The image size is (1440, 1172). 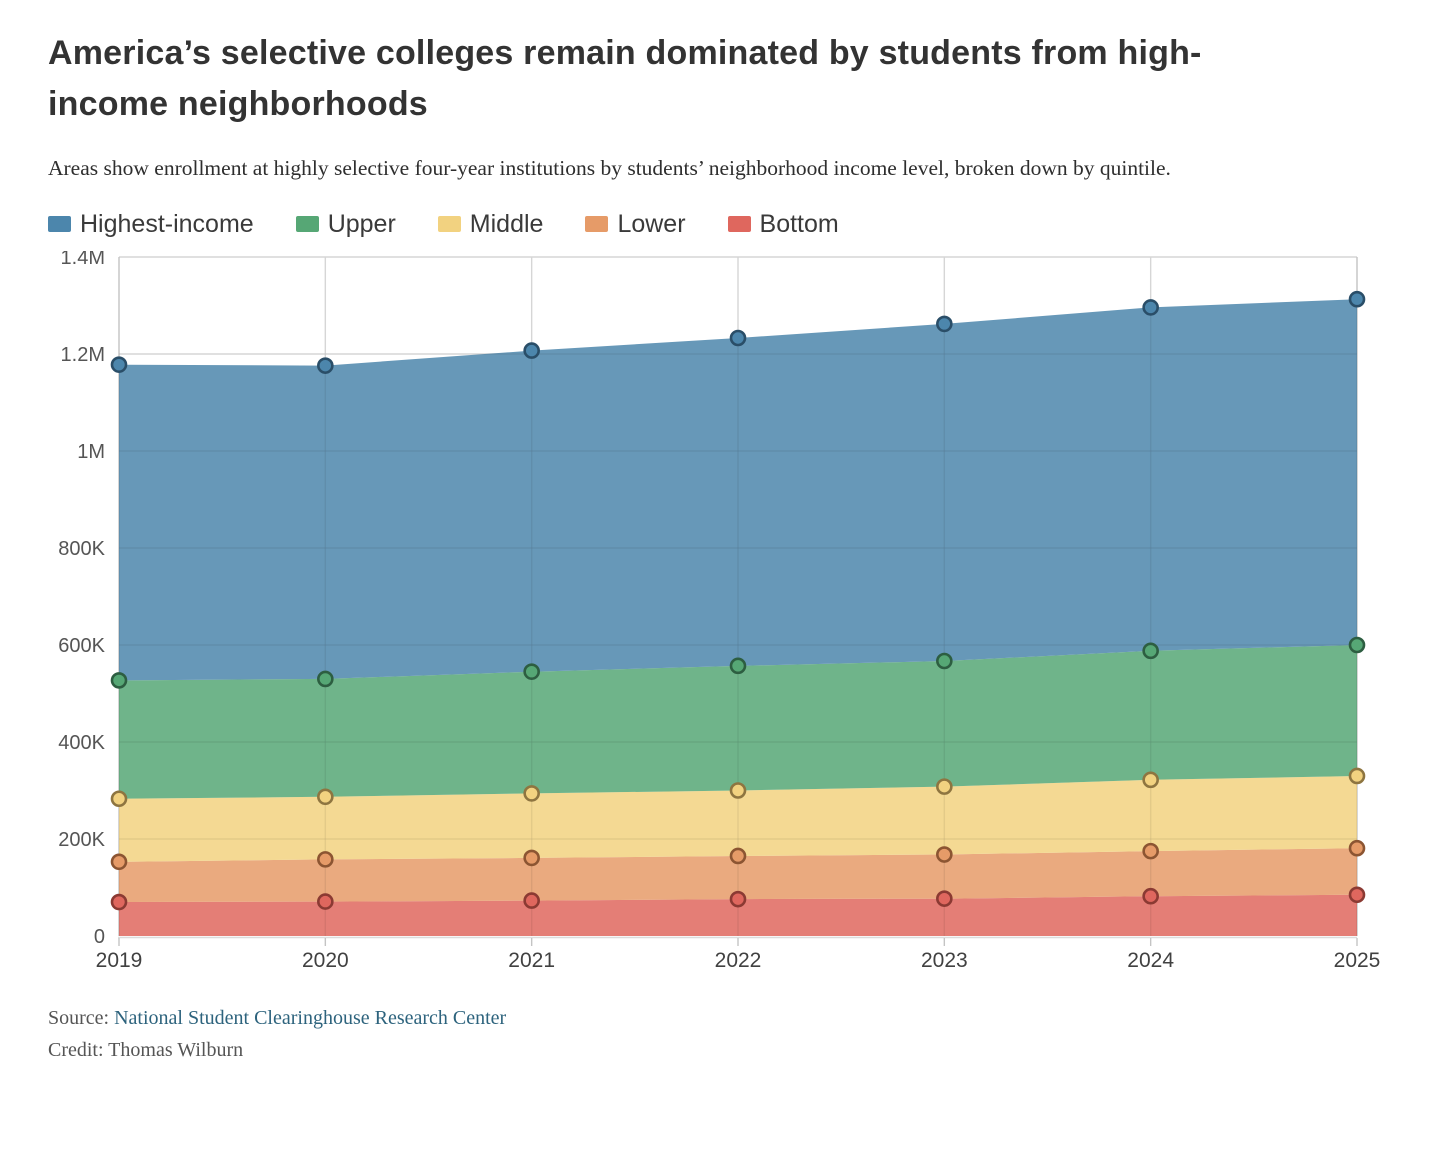 I want to click on y-axis-label: 1.4M, so click(x=83, y=260).